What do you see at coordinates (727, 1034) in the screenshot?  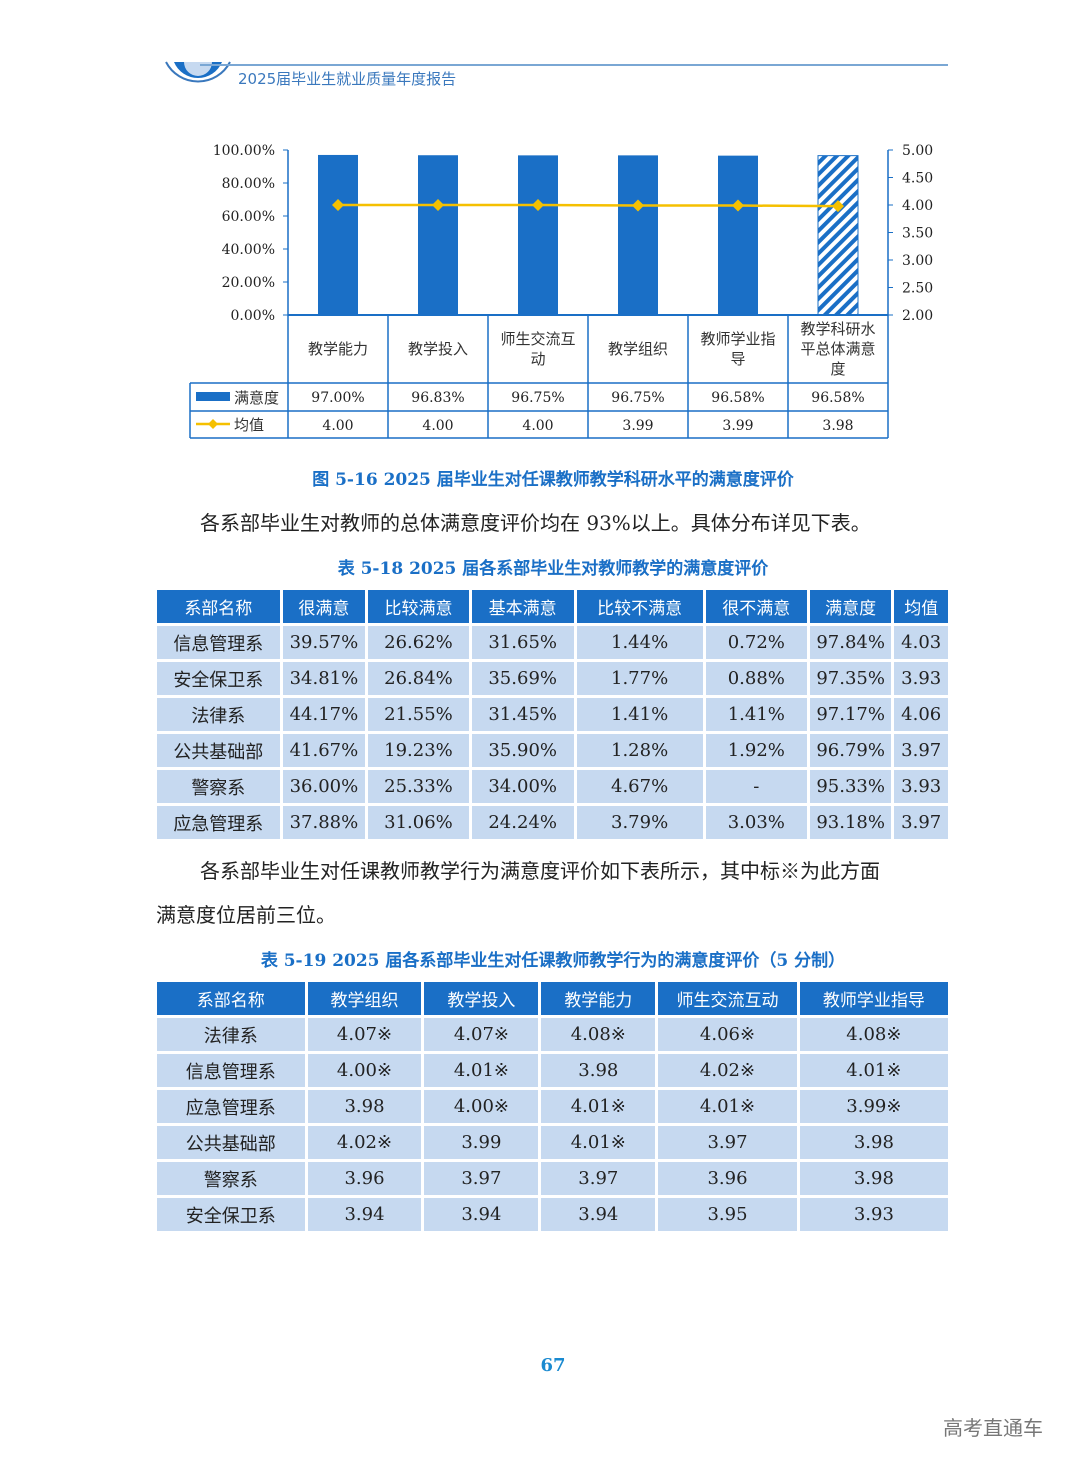 I see `table-cell: 4.06※` at bounding box center [727, 1034].